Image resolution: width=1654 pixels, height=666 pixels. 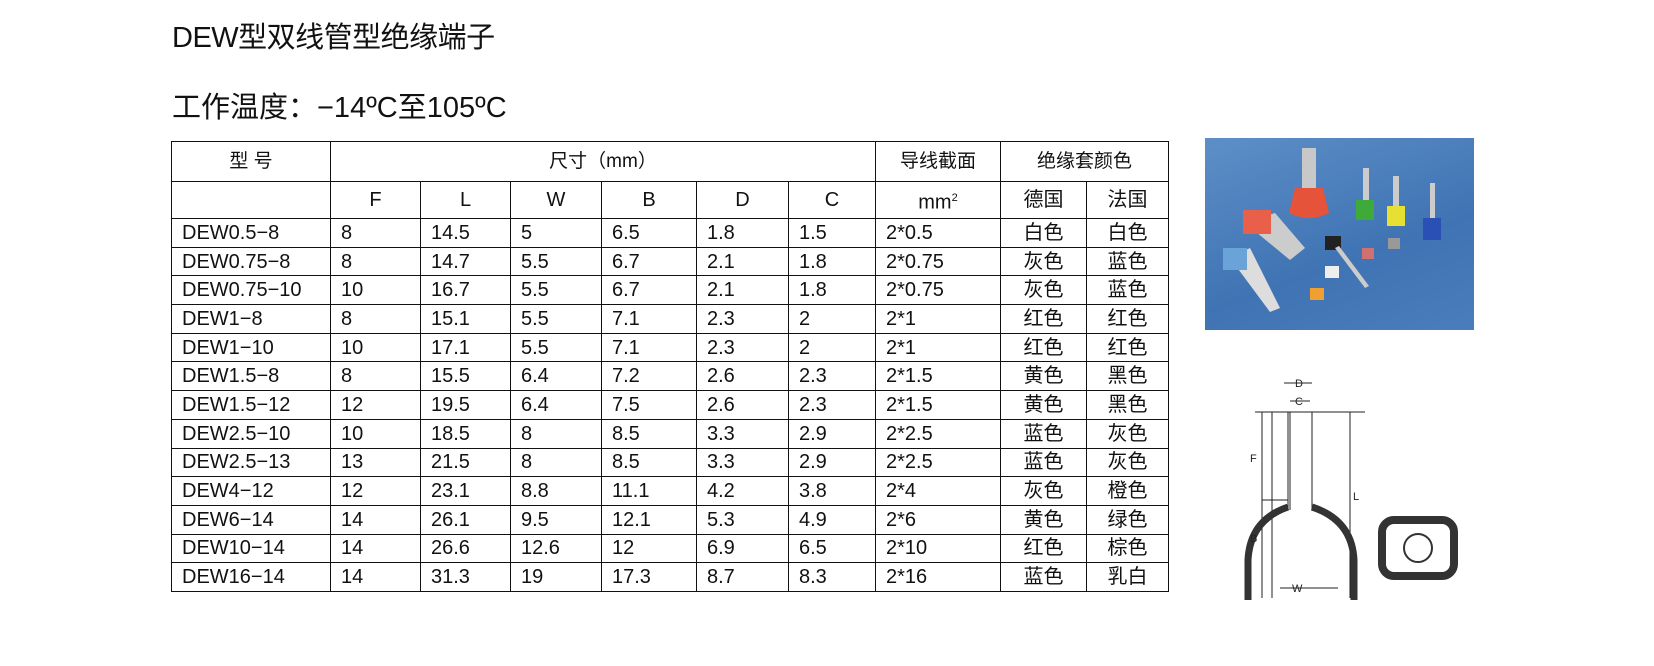 I want to click on table-cell: 31.3, so click(x=465, y=577).